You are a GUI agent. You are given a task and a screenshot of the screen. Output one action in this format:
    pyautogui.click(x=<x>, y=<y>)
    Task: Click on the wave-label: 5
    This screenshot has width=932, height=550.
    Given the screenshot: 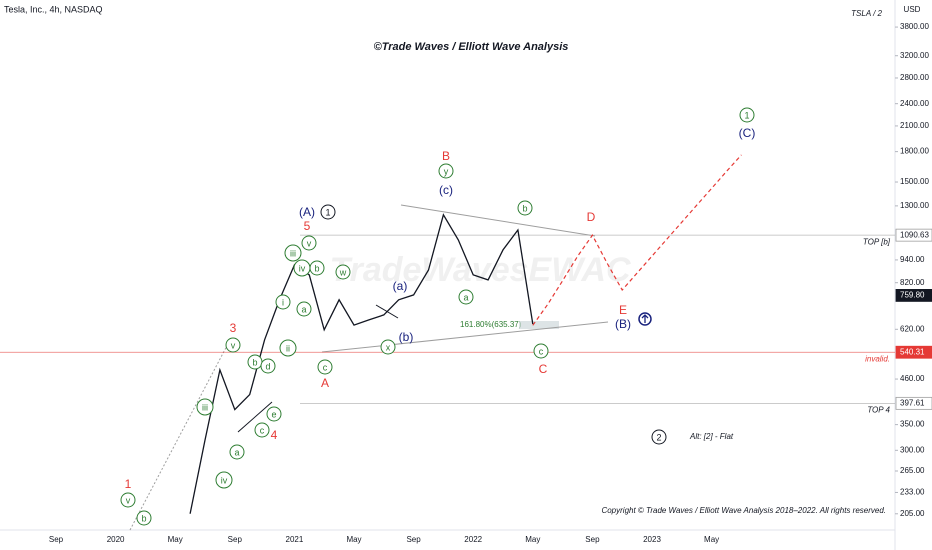 What is the action you would take?
    pyautogui.click(x=307, y=226)
    